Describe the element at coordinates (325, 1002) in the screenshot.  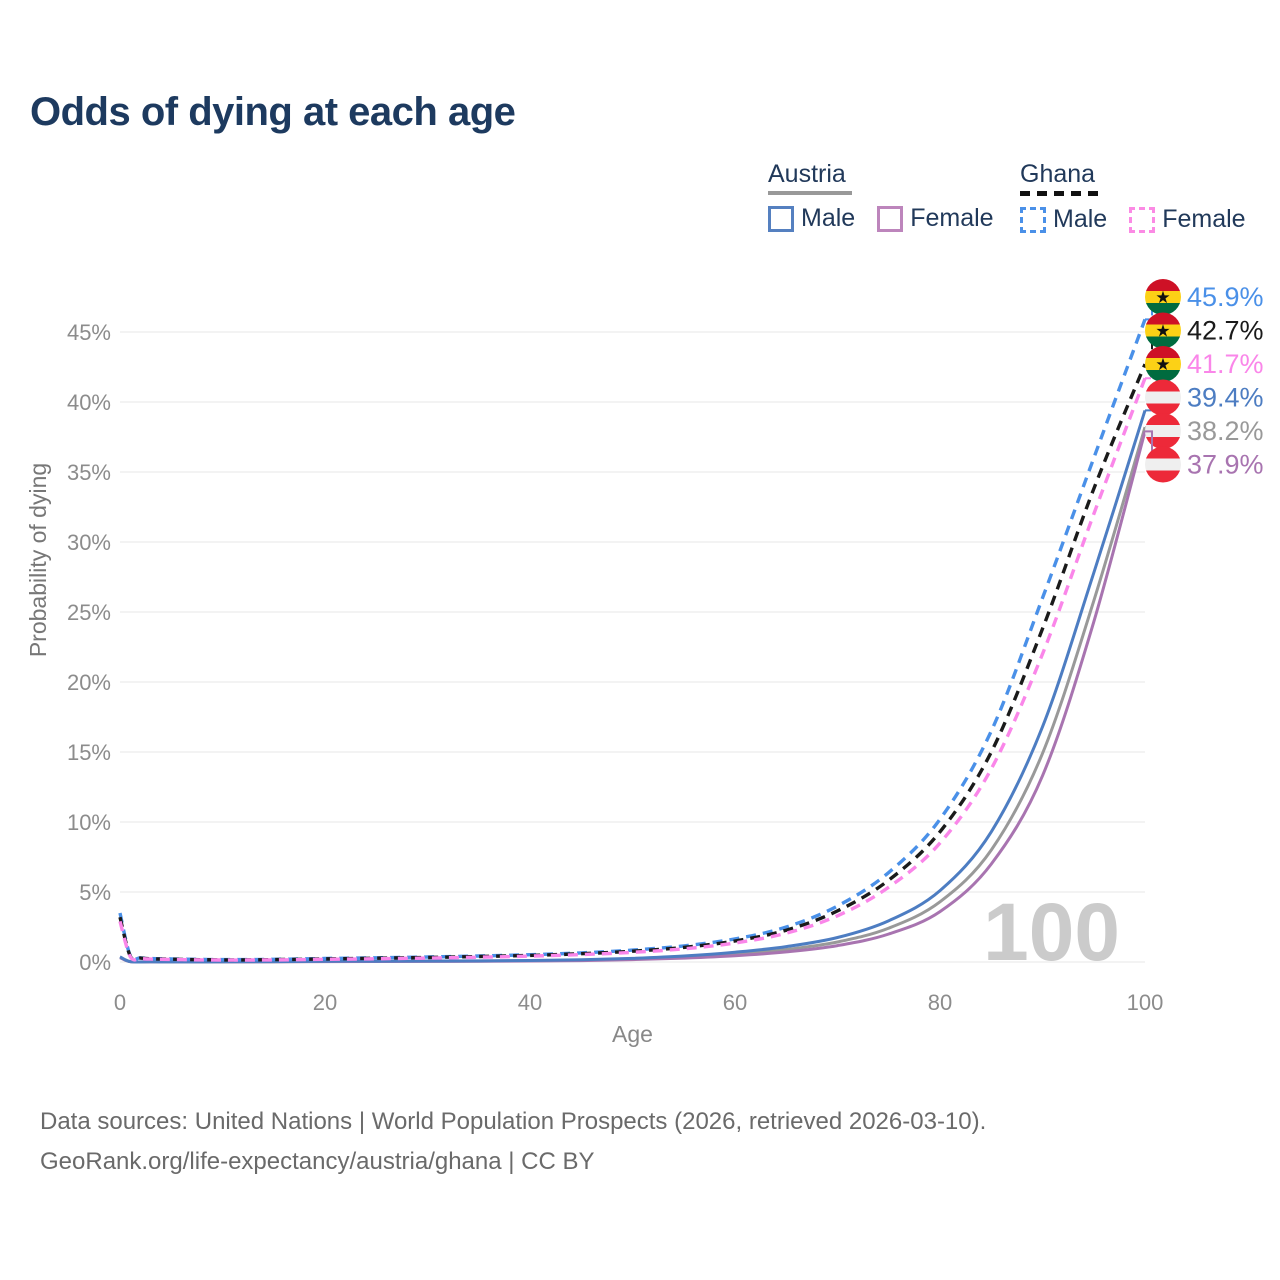
I see `x-tick-label: 20` at that location.